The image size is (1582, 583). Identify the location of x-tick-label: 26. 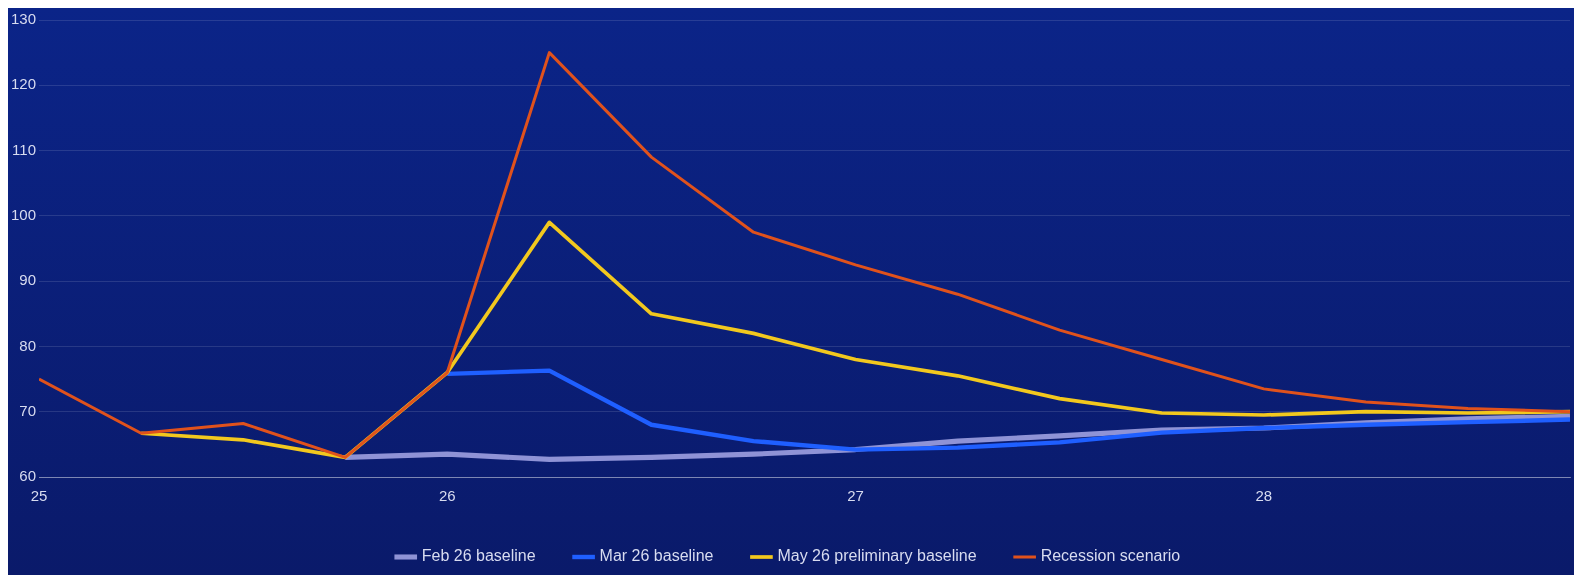
(447, 496).